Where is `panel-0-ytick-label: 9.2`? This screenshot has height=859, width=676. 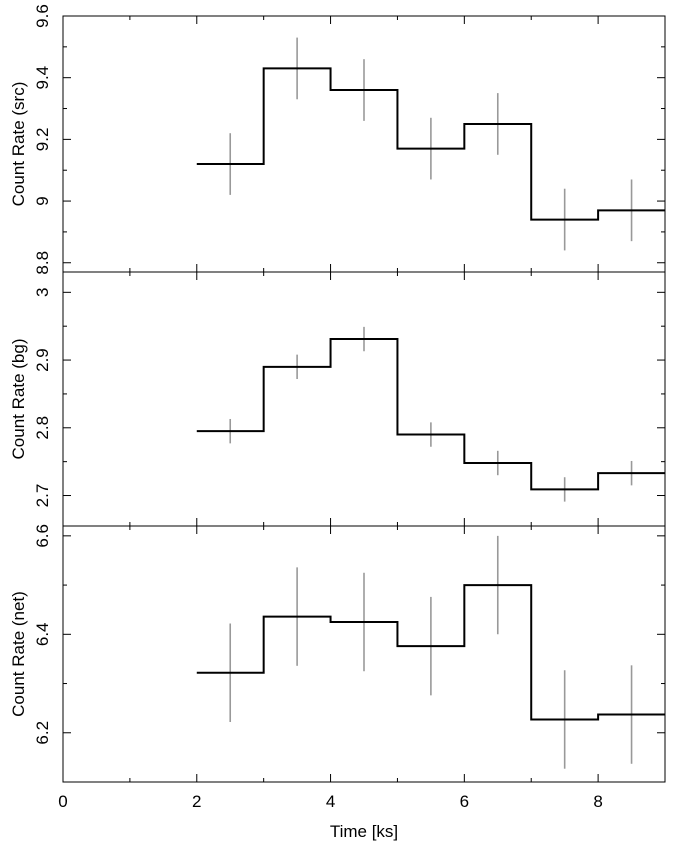
panel-0-ytick-label: 9.2 is located at coordinates (42, 140).